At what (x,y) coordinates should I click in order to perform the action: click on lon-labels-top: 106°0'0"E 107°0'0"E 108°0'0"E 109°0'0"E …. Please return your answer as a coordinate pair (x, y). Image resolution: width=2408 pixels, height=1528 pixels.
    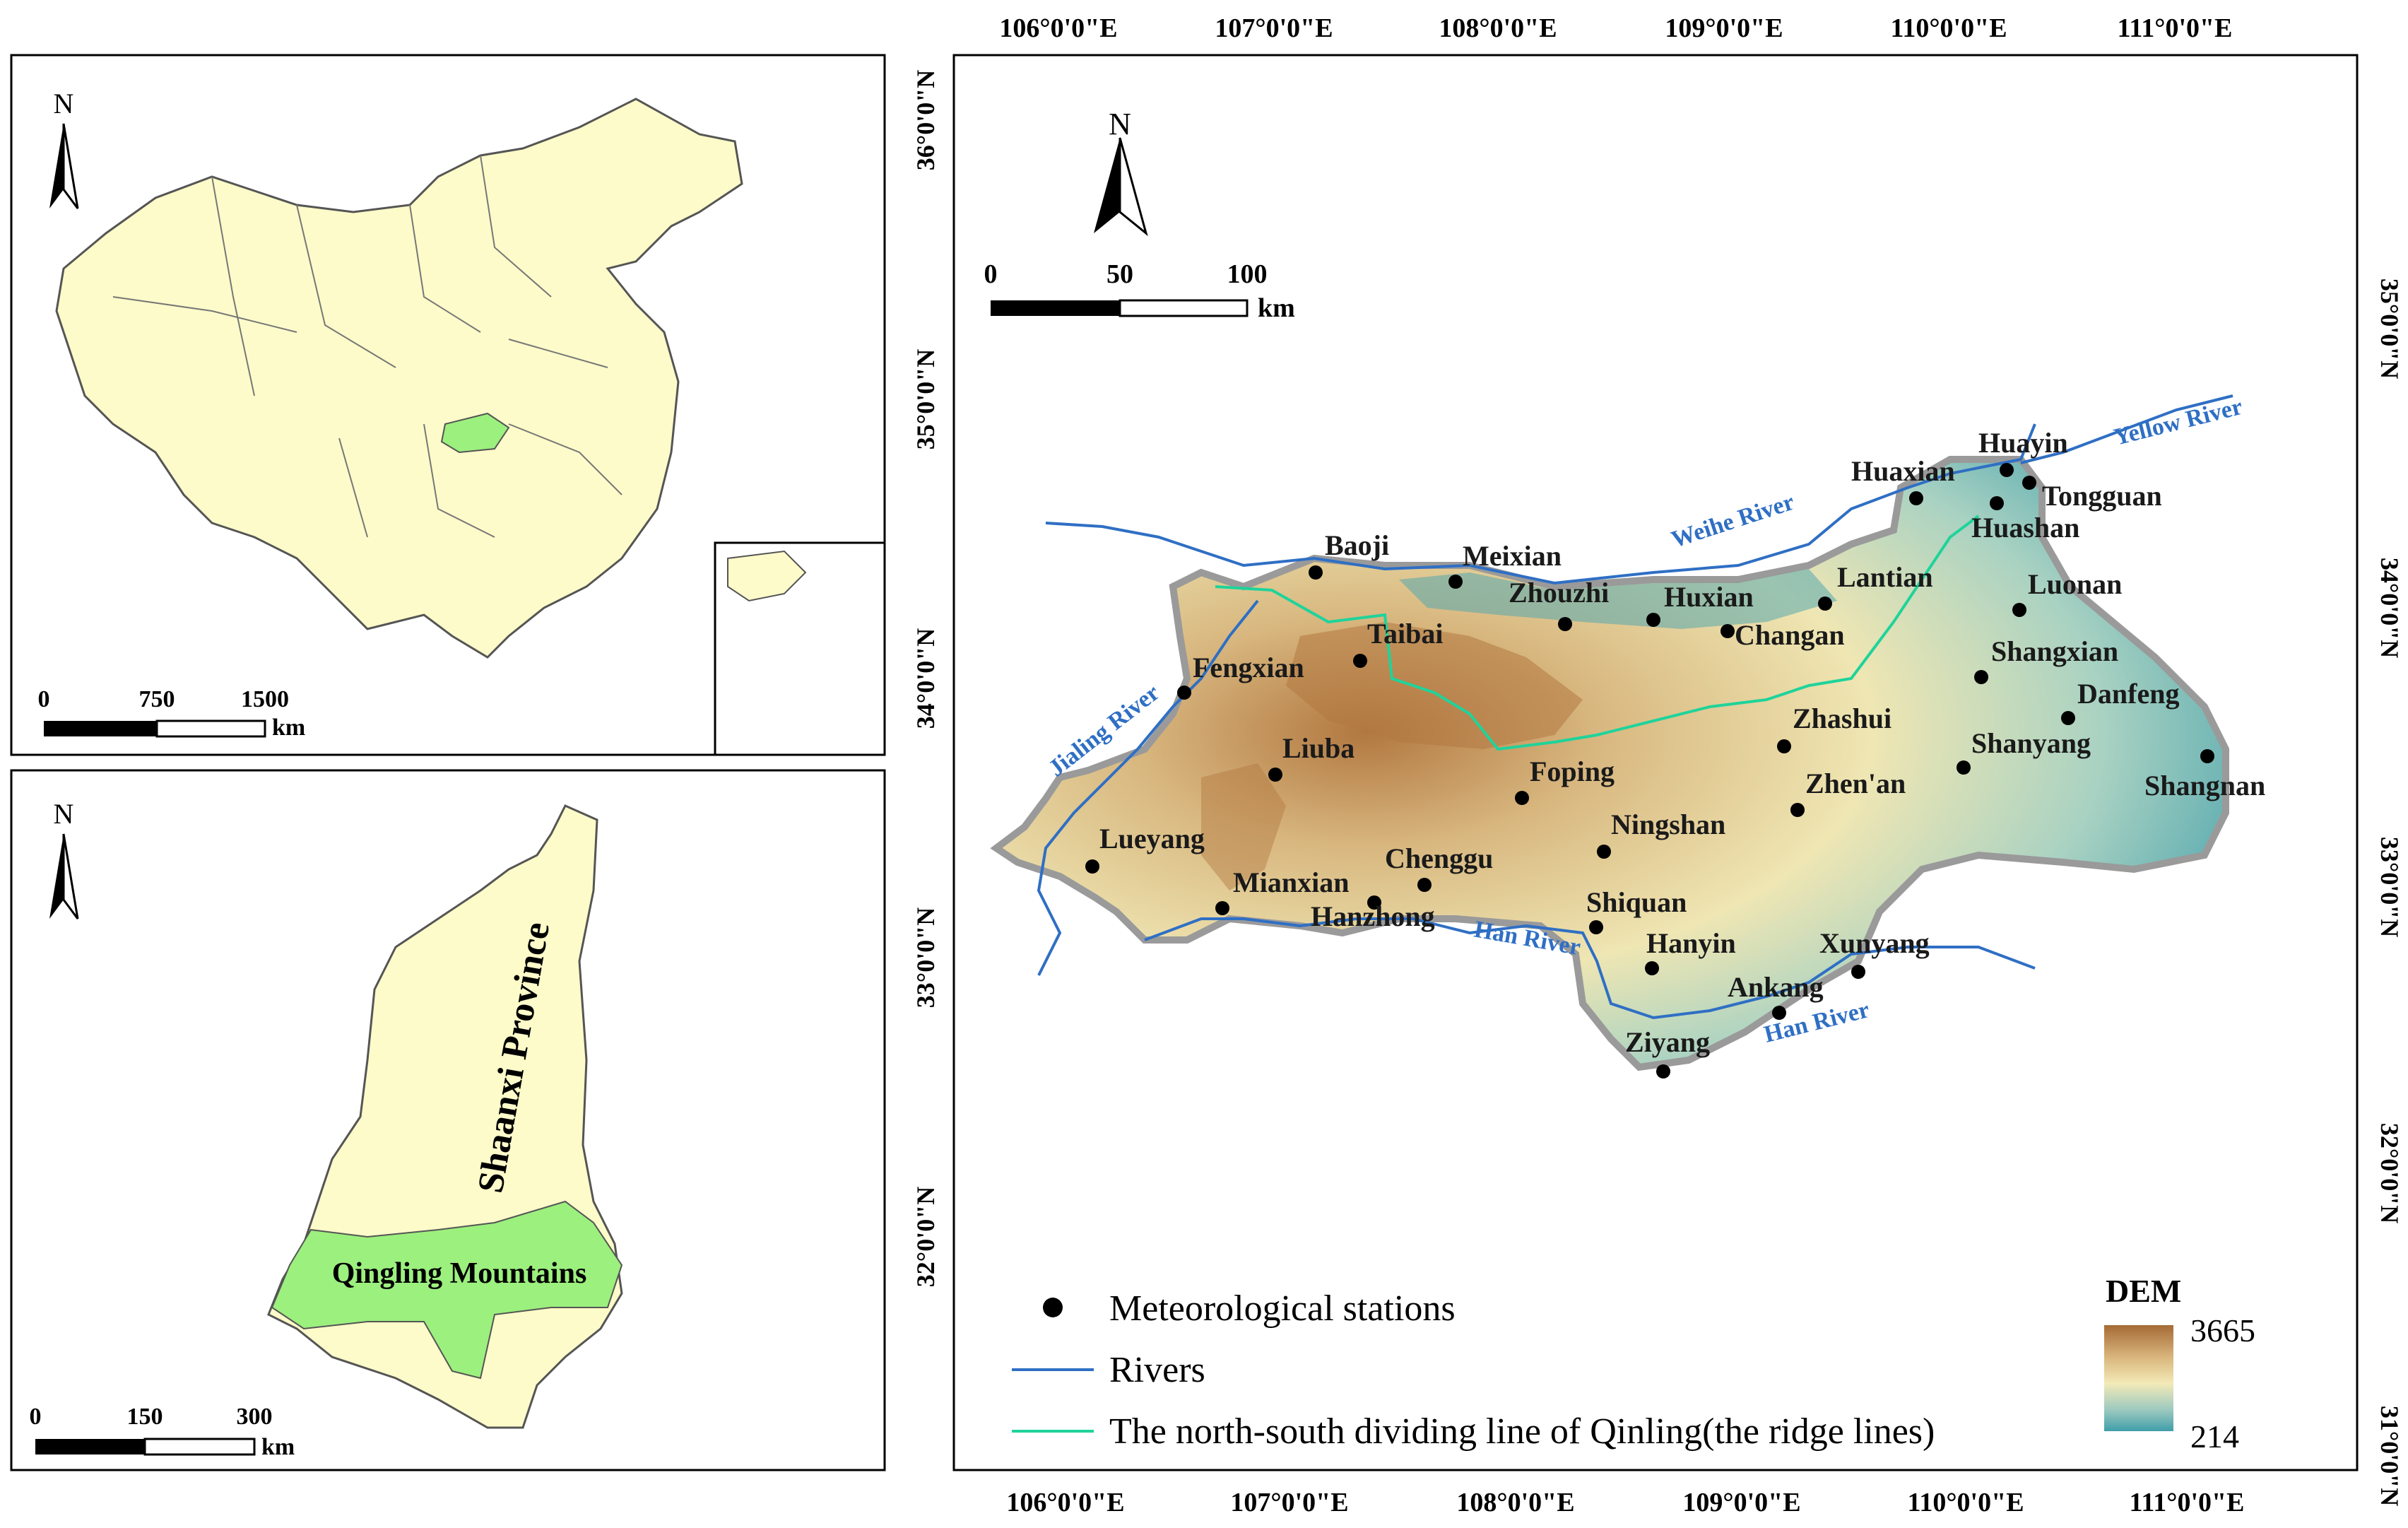
    Looking at the image, I should click on (1615, 28).